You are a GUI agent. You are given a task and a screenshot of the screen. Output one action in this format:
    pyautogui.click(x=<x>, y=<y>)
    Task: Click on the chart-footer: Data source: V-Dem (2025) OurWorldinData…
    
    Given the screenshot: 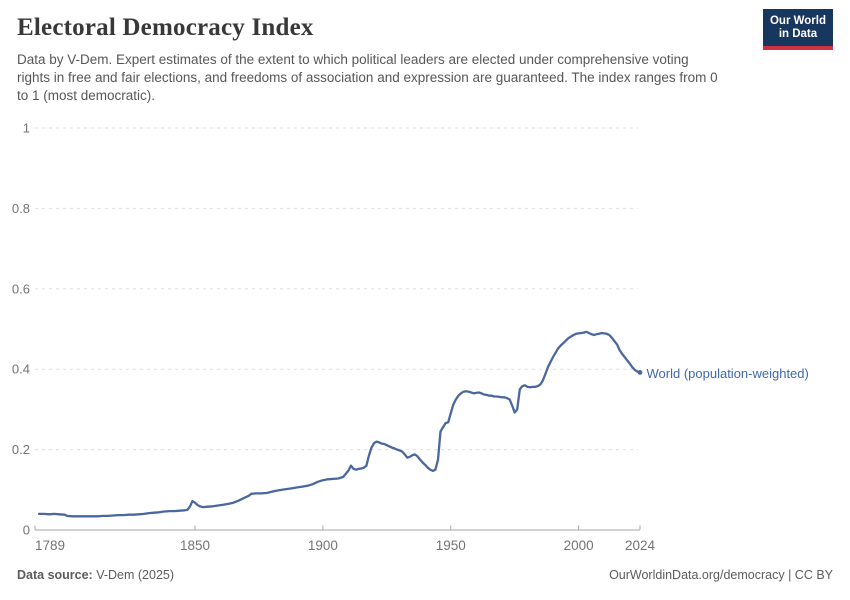 What is the action you would take?
    pyautogui.click(x=425, y=575)
    